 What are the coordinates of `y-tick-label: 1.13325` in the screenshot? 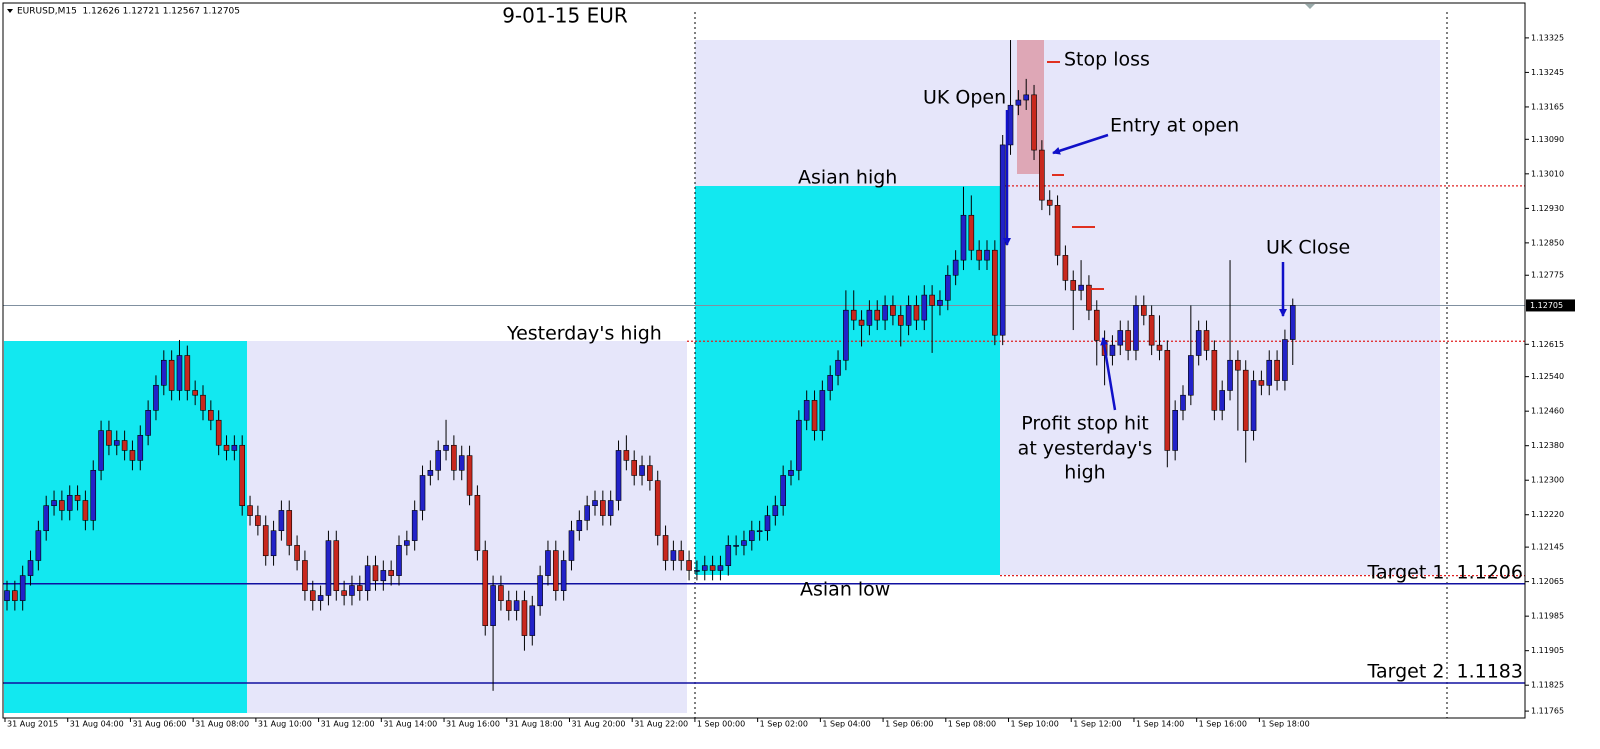 It's located at (1547, 37).